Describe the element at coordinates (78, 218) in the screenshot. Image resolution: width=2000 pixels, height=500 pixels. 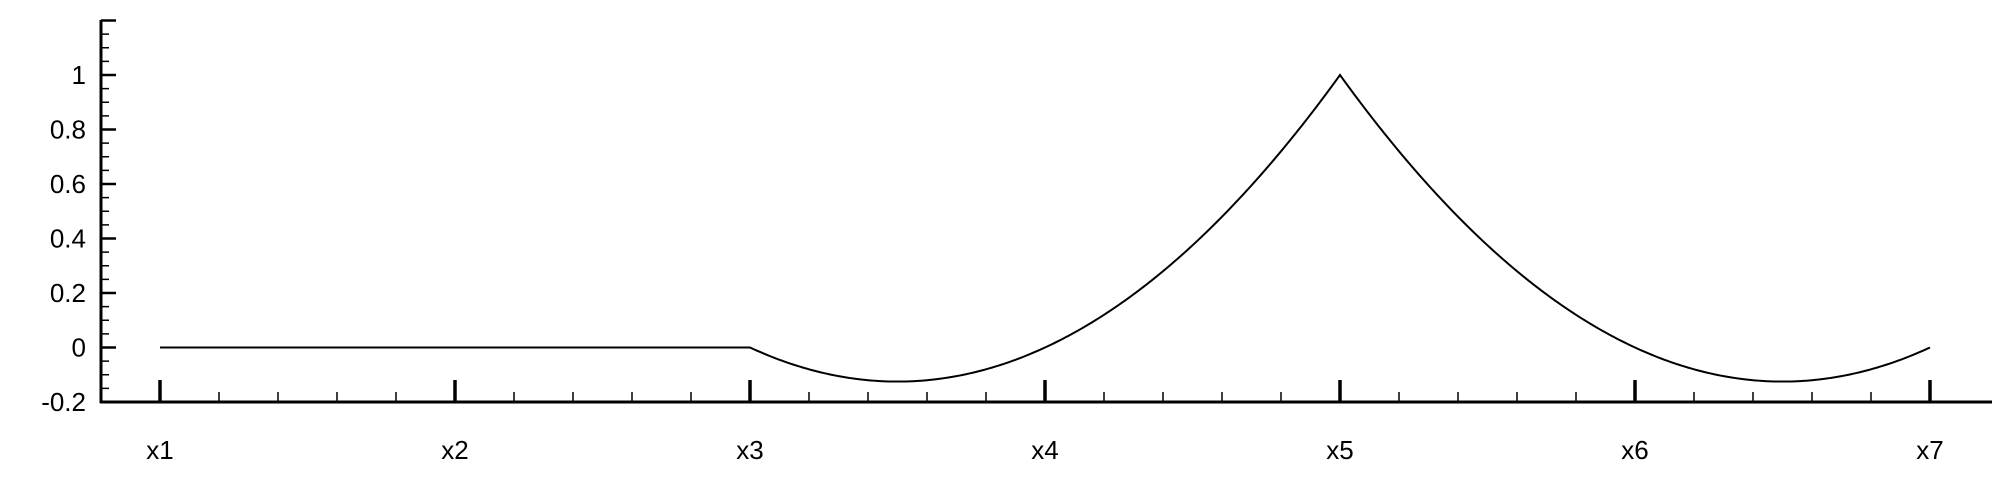
I see `y-axis-ticks: -0.2 0 0.2 0.4 0.6 0.8 1` at that location.